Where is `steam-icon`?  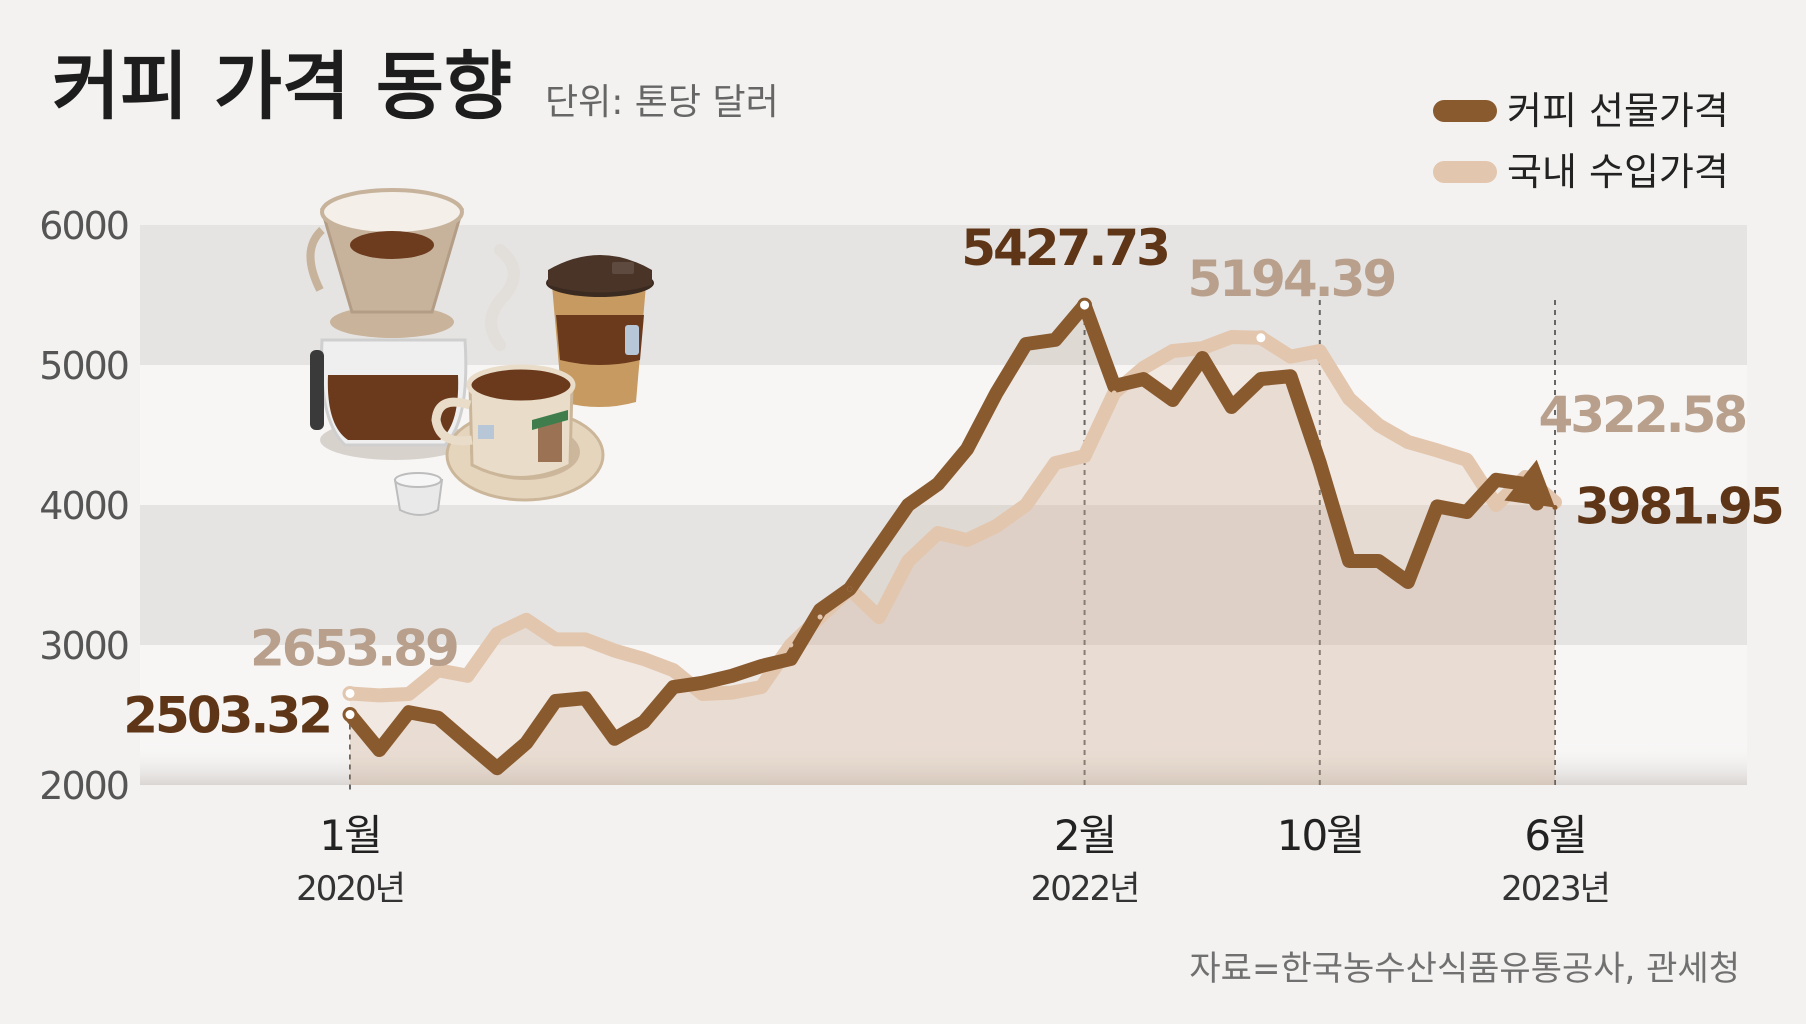
steam-icon is located at coordinates (502, 297).